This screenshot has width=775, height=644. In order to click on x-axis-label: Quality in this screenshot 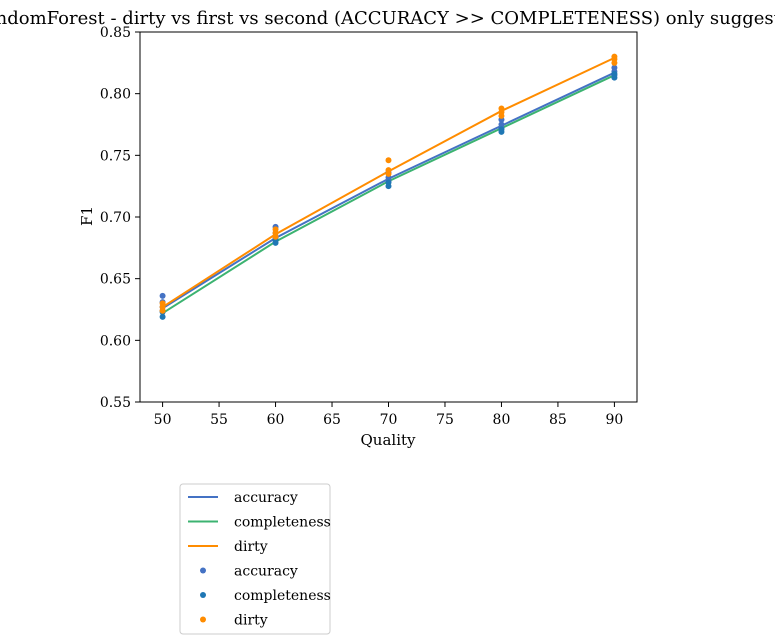, I will do `click(389, 440)`.